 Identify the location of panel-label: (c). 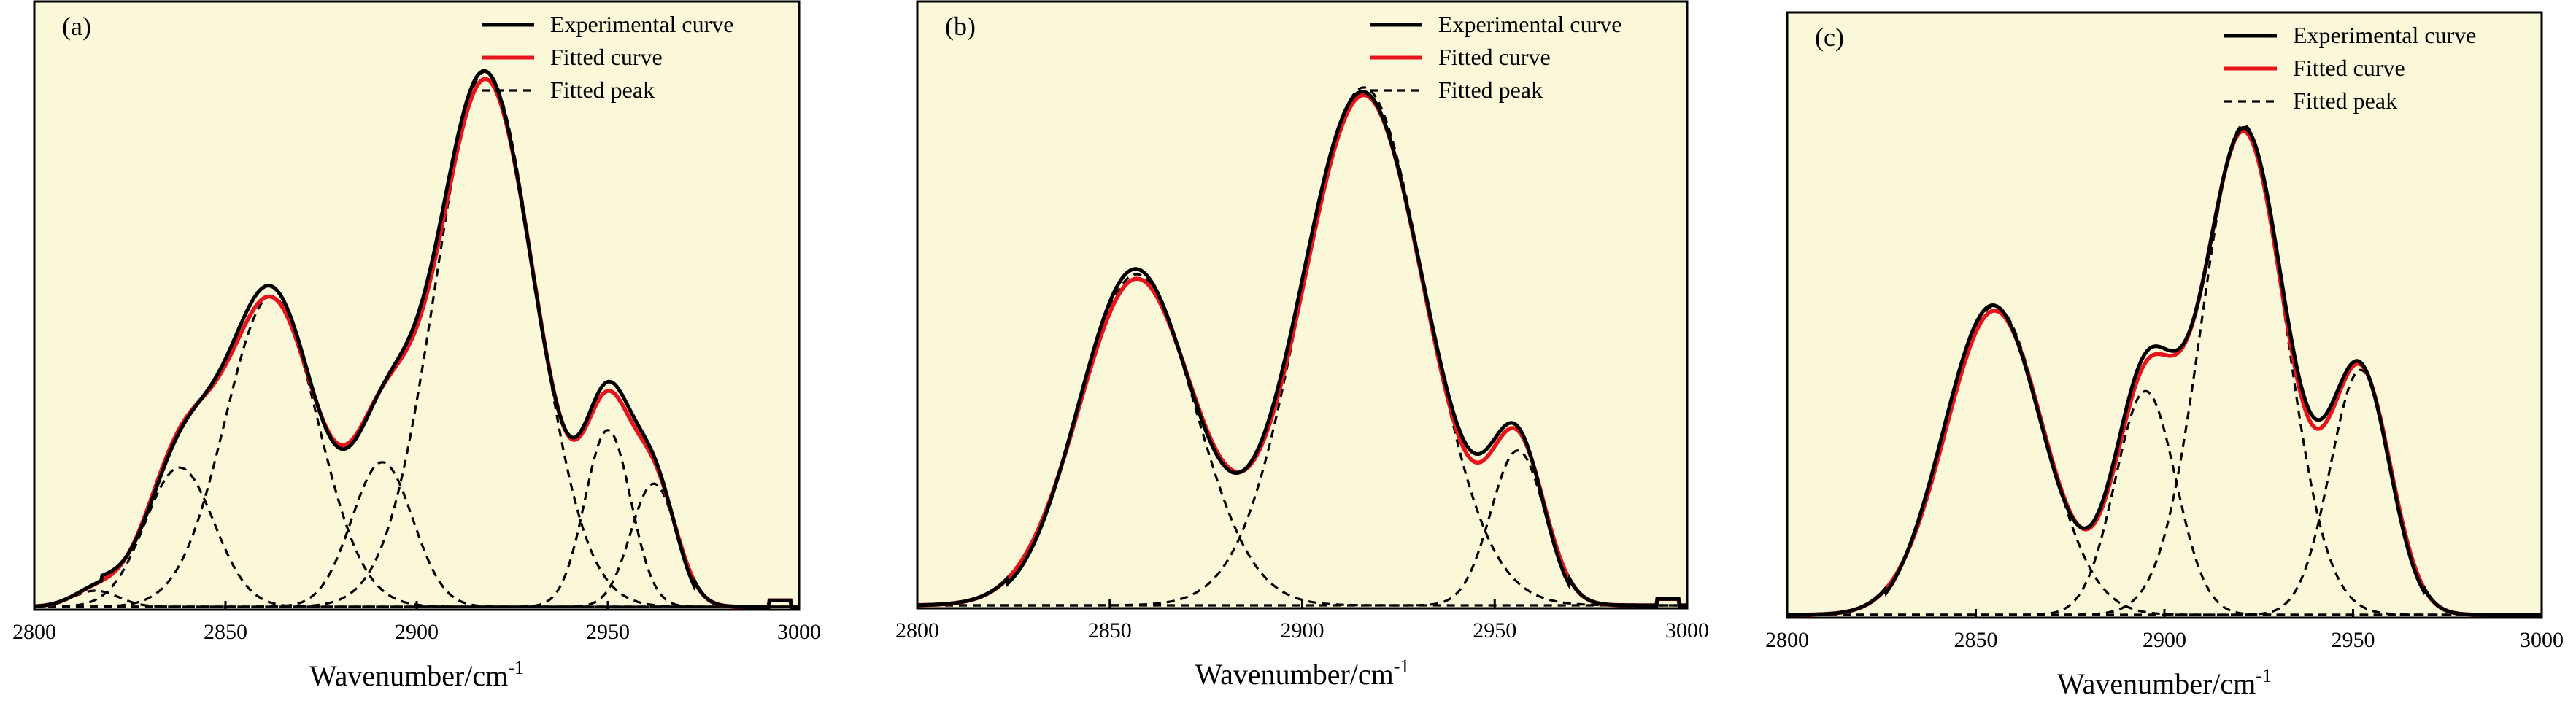
(1830, 37).